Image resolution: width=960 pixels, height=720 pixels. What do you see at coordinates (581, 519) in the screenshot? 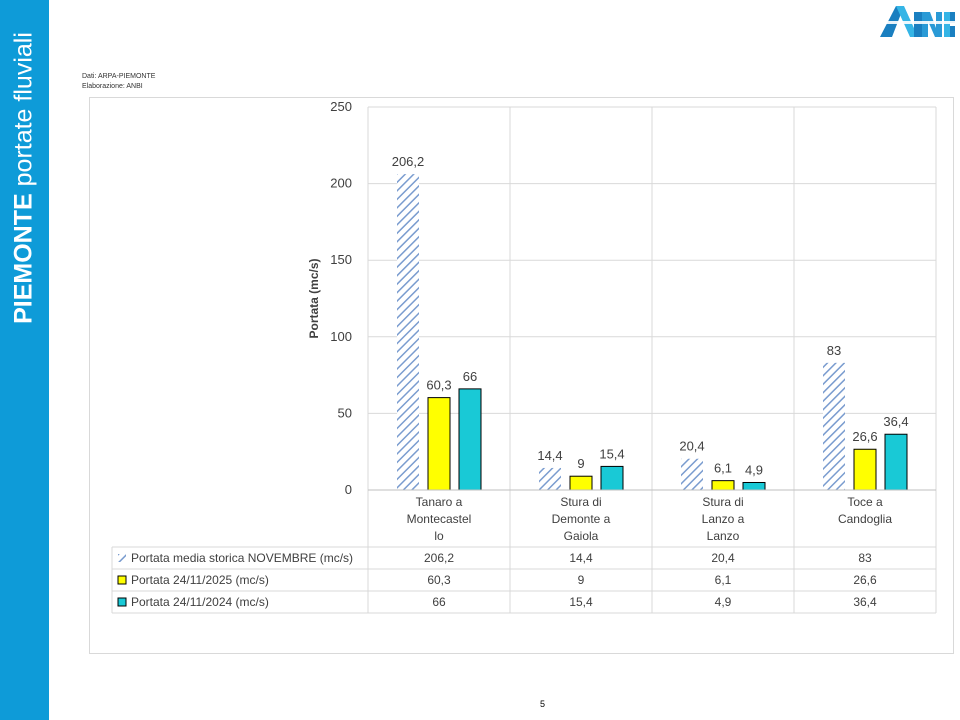
I see `category-label: Demonte a` at bounding box center [581, 519].